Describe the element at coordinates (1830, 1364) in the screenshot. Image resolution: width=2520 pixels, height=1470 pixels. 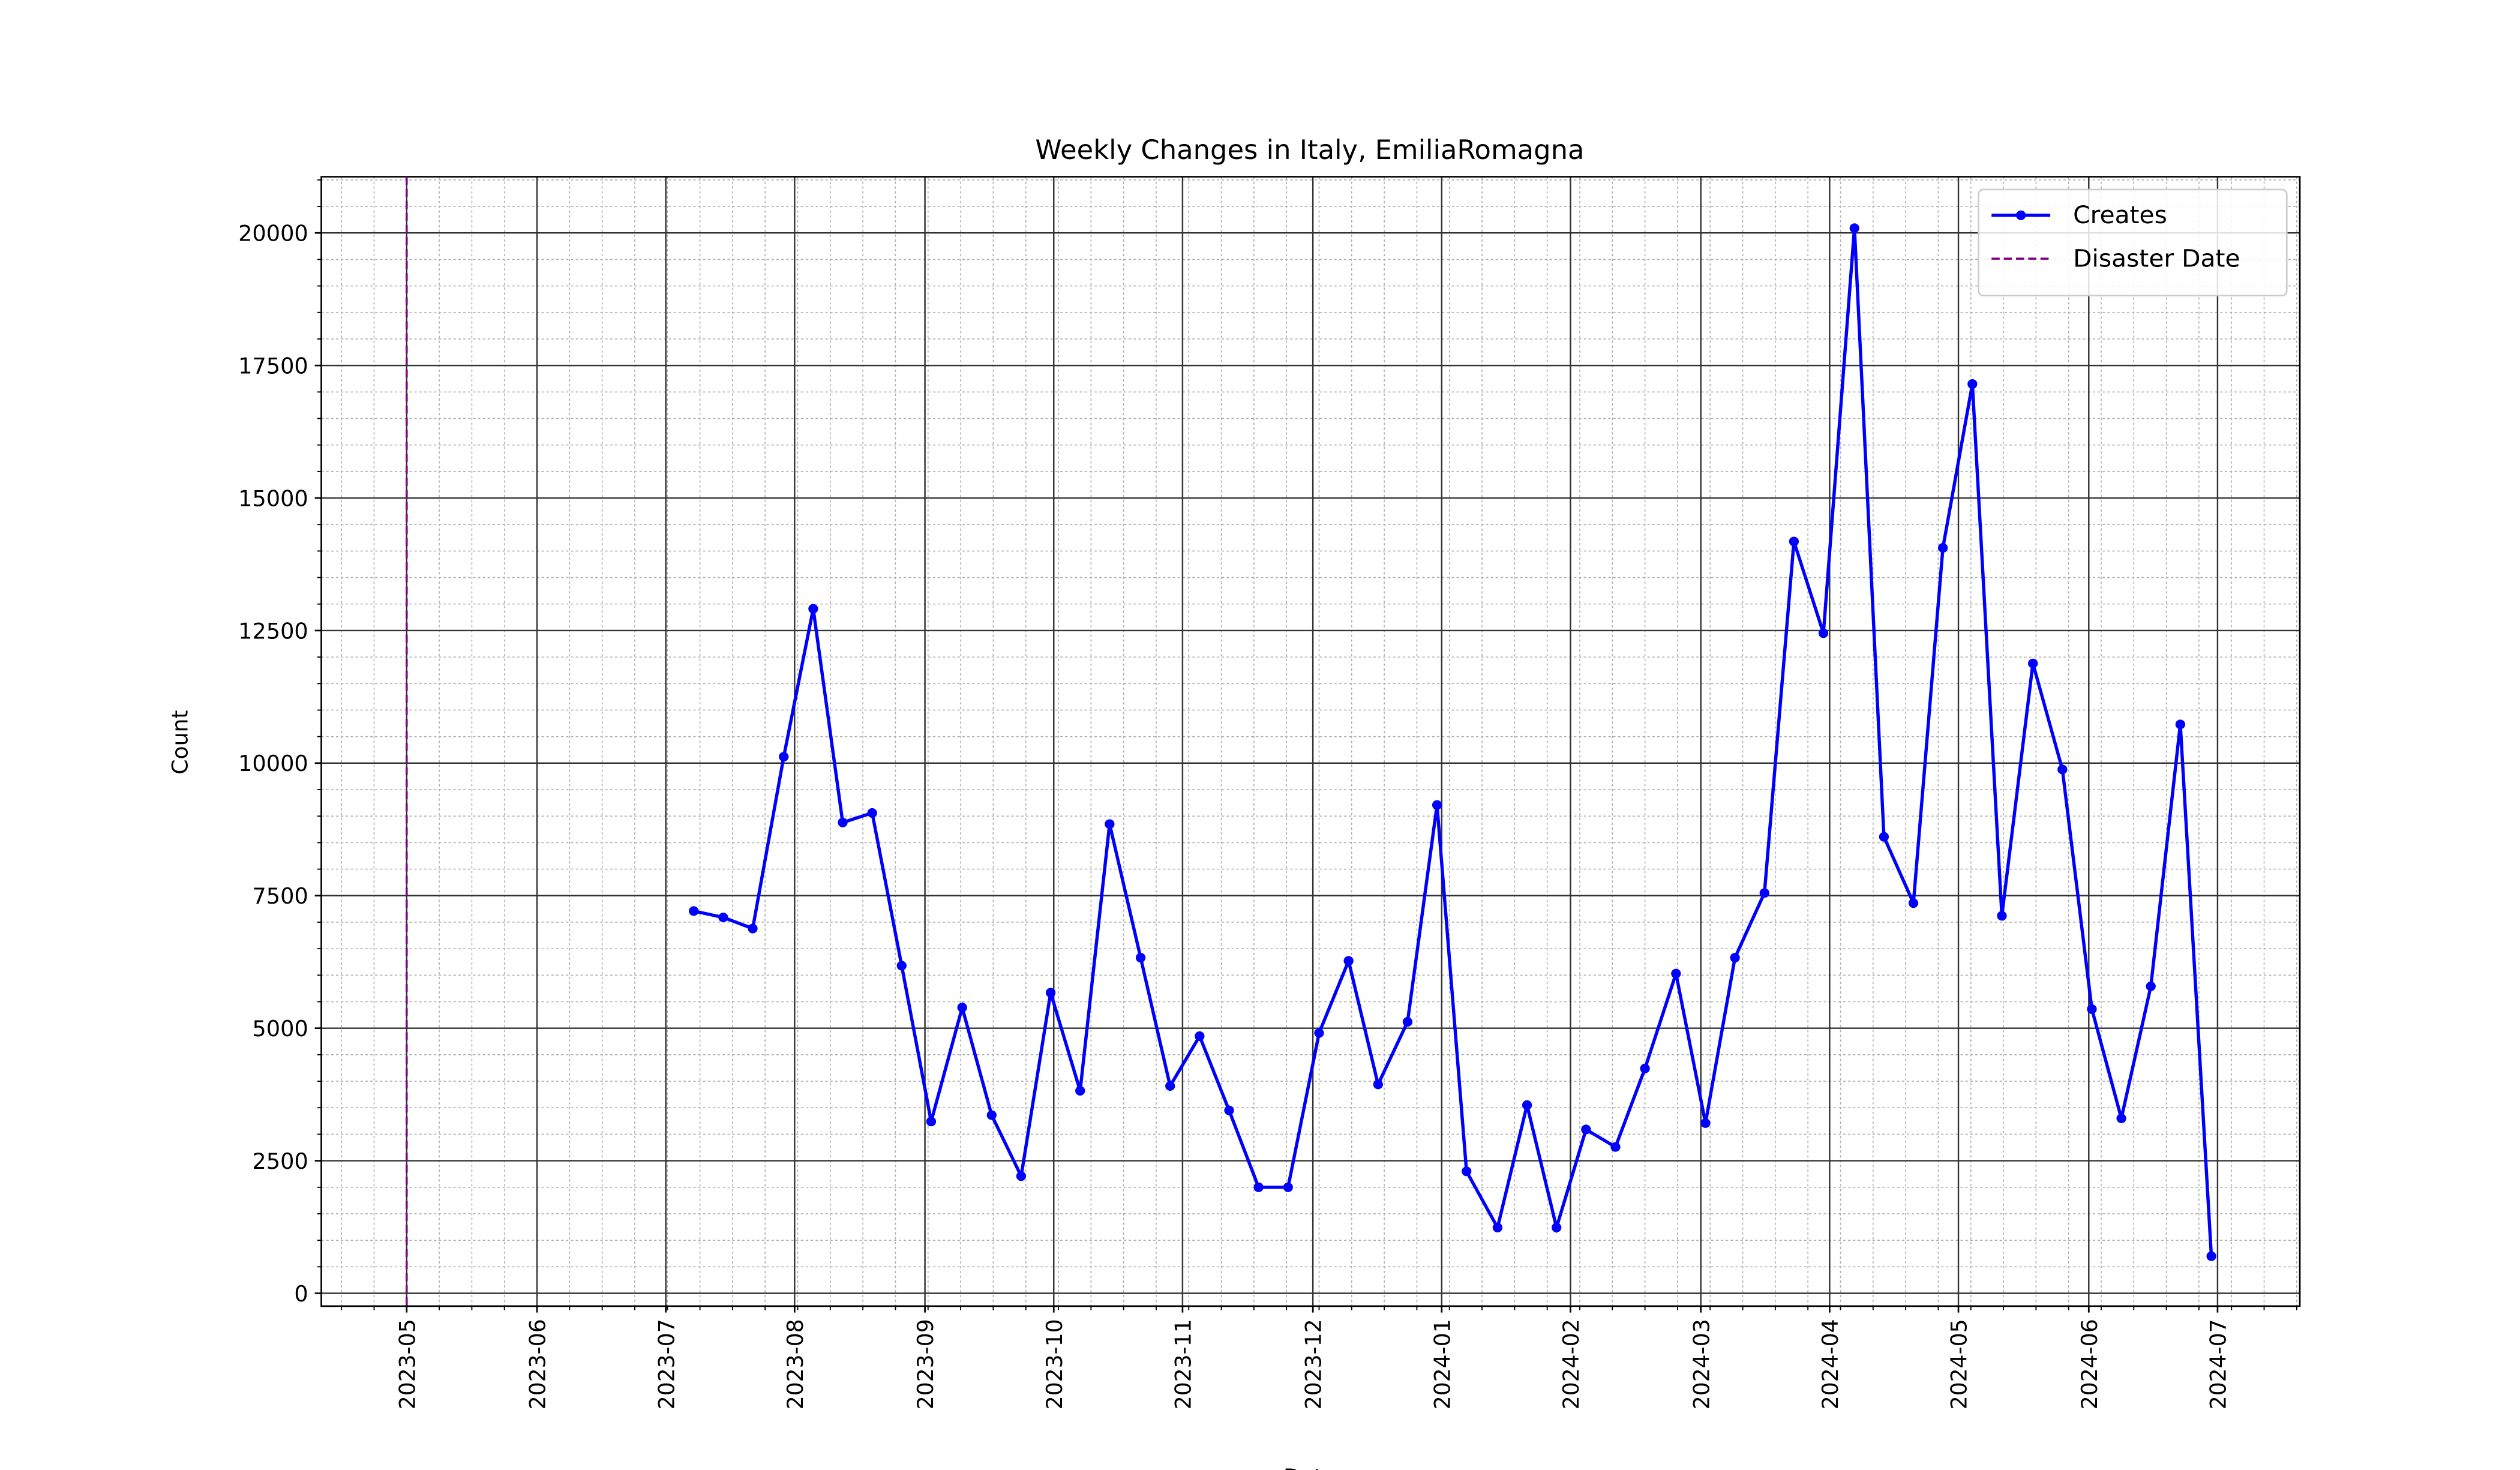
I see `x-tick-label: 2024-04` at that location.